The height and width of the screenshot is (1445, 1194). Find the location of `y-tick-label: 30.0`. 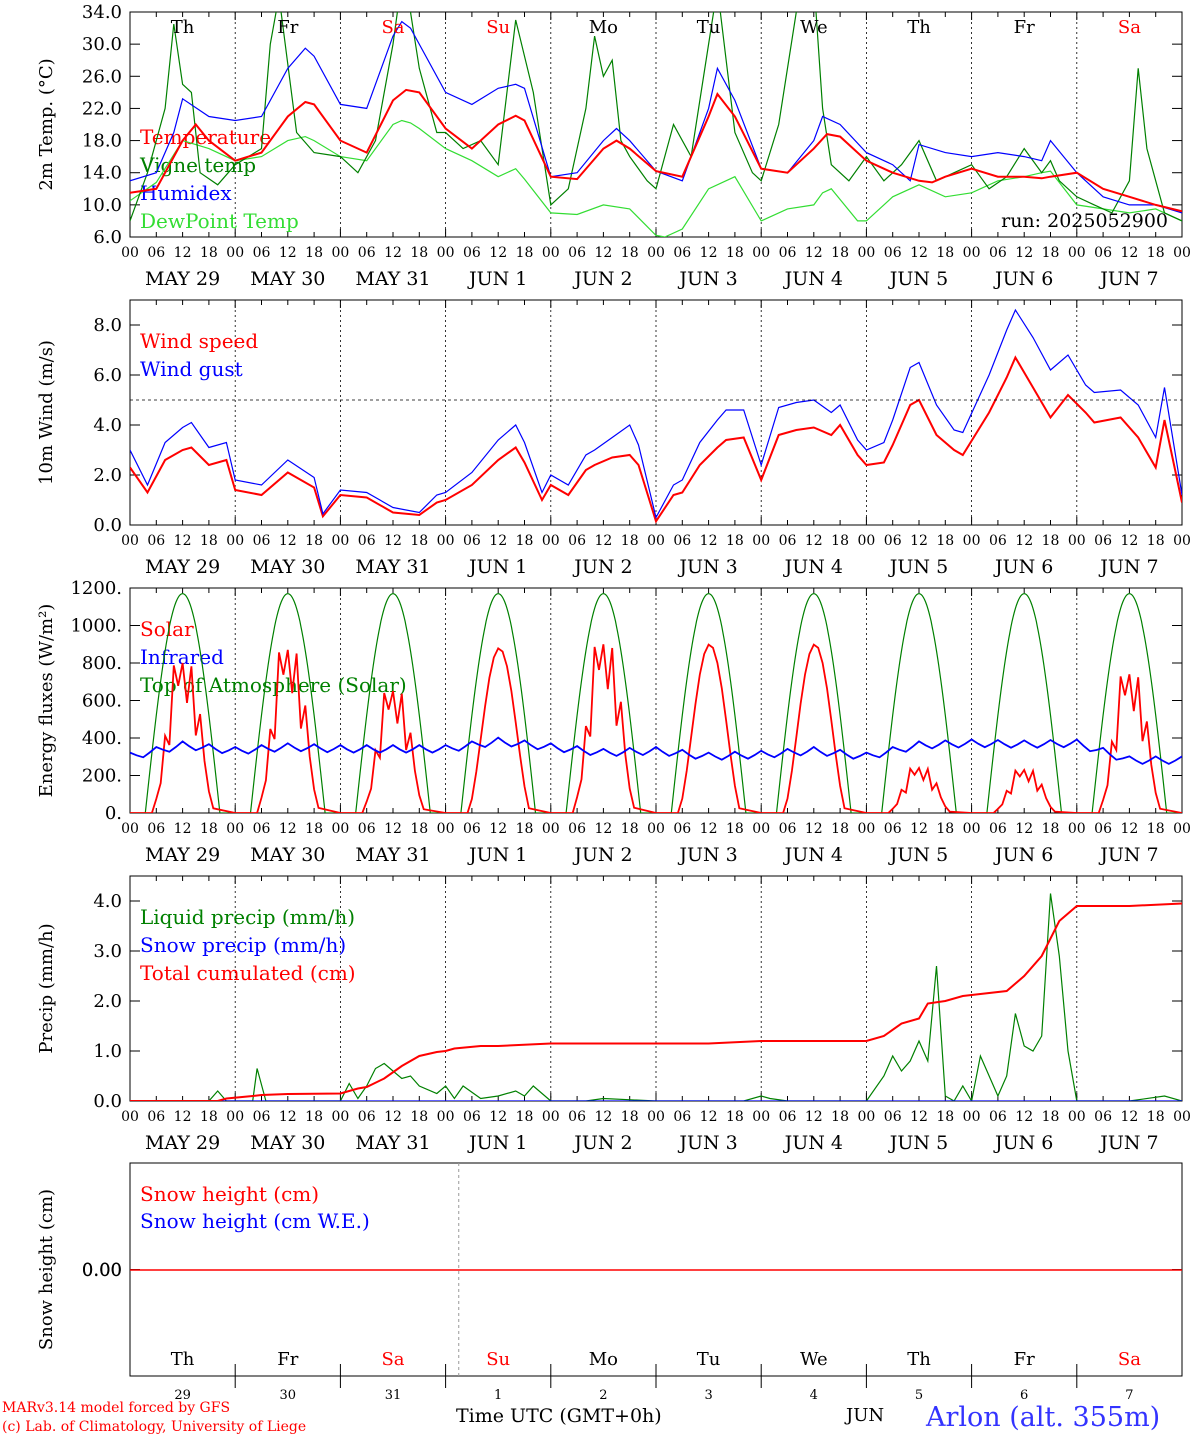

y-tick-label: 30.0 is located at coordinates (102, 44).